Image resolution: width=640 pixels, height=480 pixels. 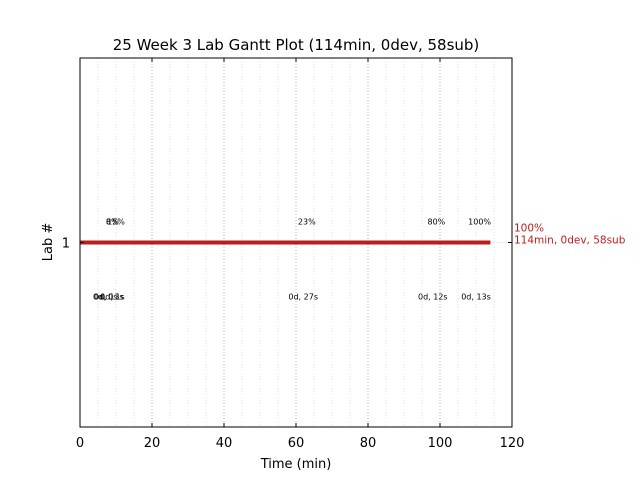 What do you see at coordinates (224, 443) in the screenshot?
I see `x-tick-label: 40` at bounding box center [224, 443].